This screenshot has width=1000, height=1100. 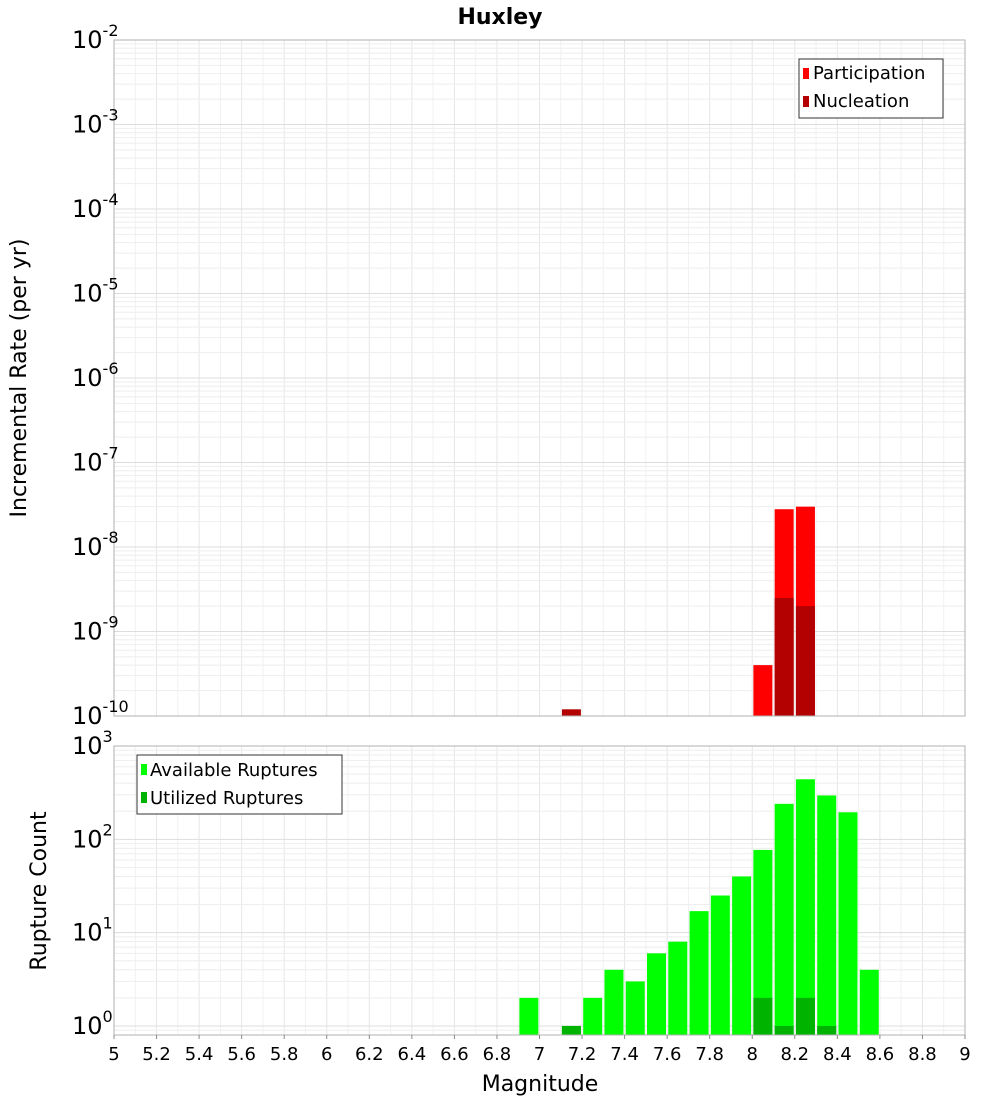 What do you see at coordinates (95, 544) in the screenshot?
I see `top-y-tick-label: 10⁻⁸` at bounding box center [95, 544].